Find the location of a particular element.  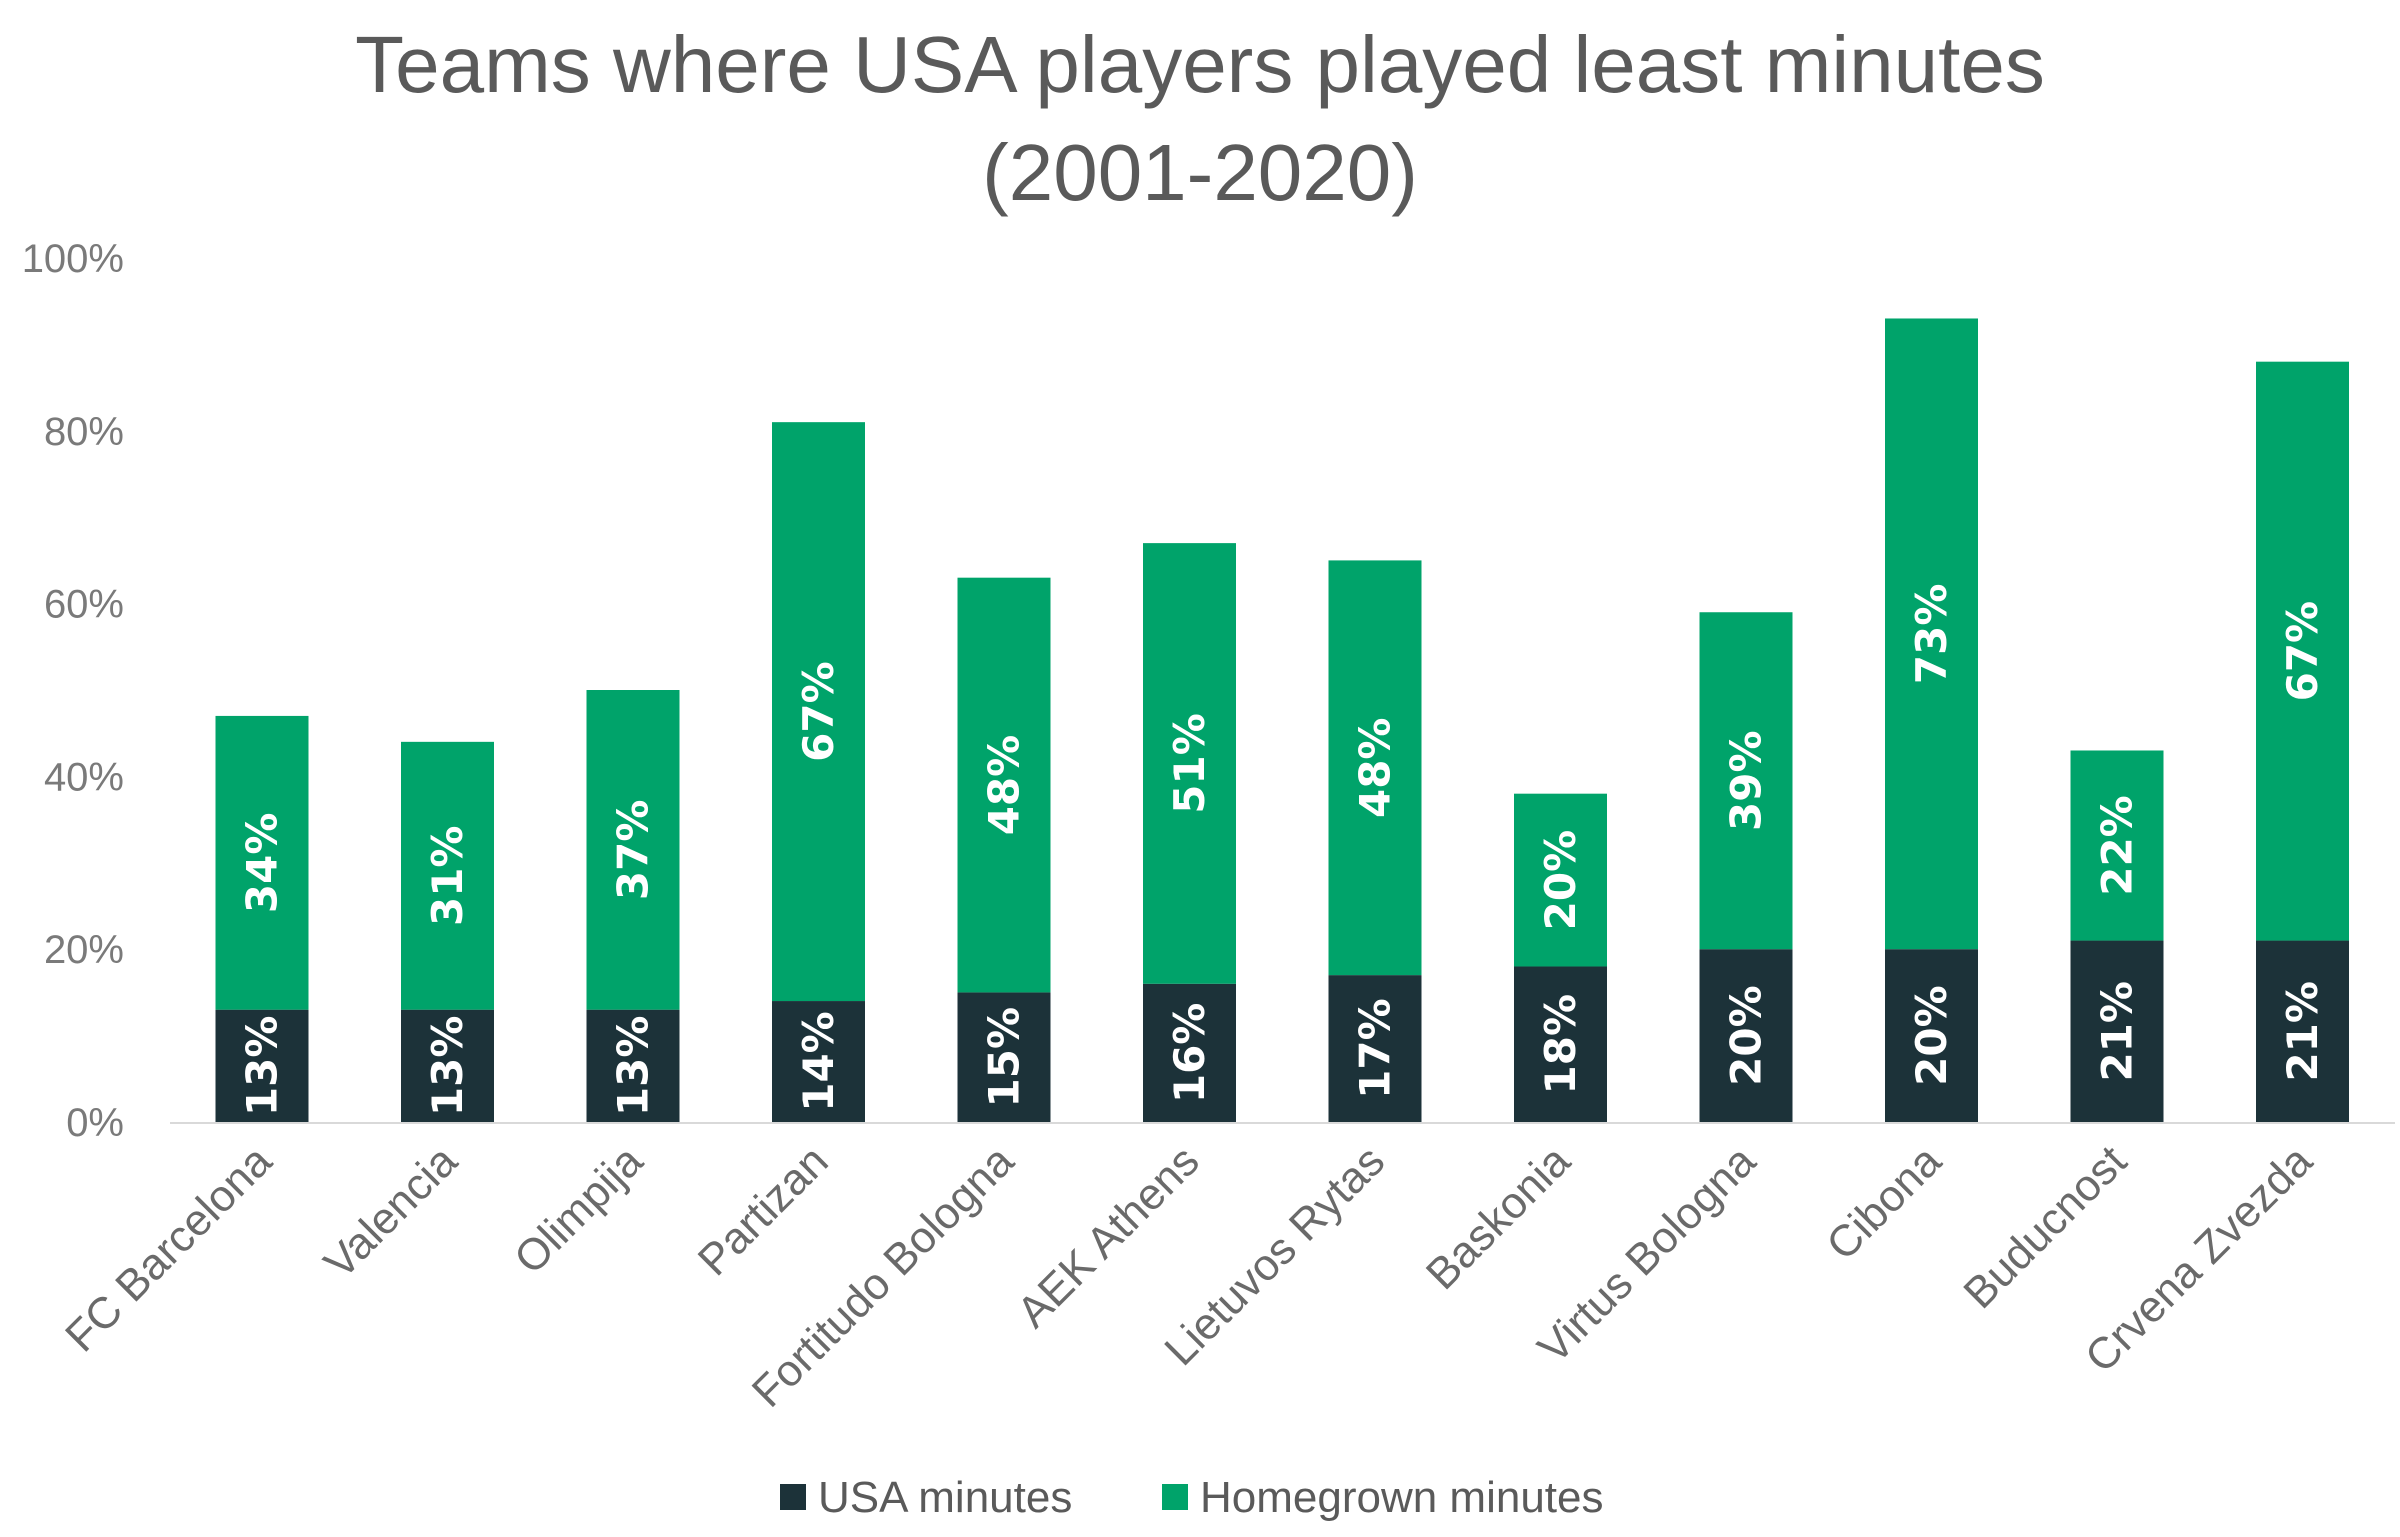

x-tick-label: Partizan is located at coordinates (763, 1210).